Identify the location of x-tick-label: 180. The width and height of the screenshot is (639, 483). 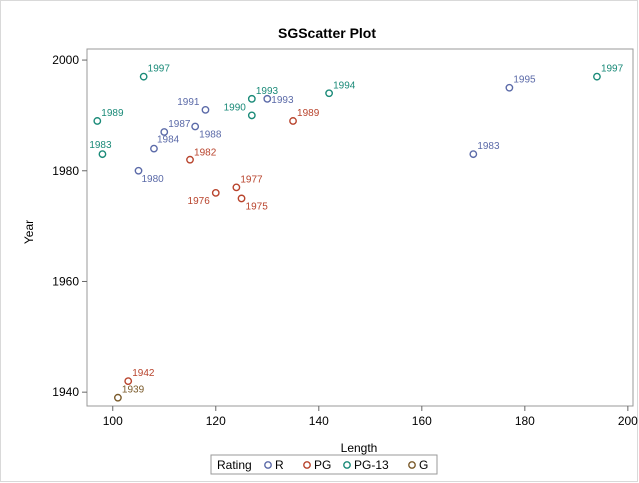
(525, 421).